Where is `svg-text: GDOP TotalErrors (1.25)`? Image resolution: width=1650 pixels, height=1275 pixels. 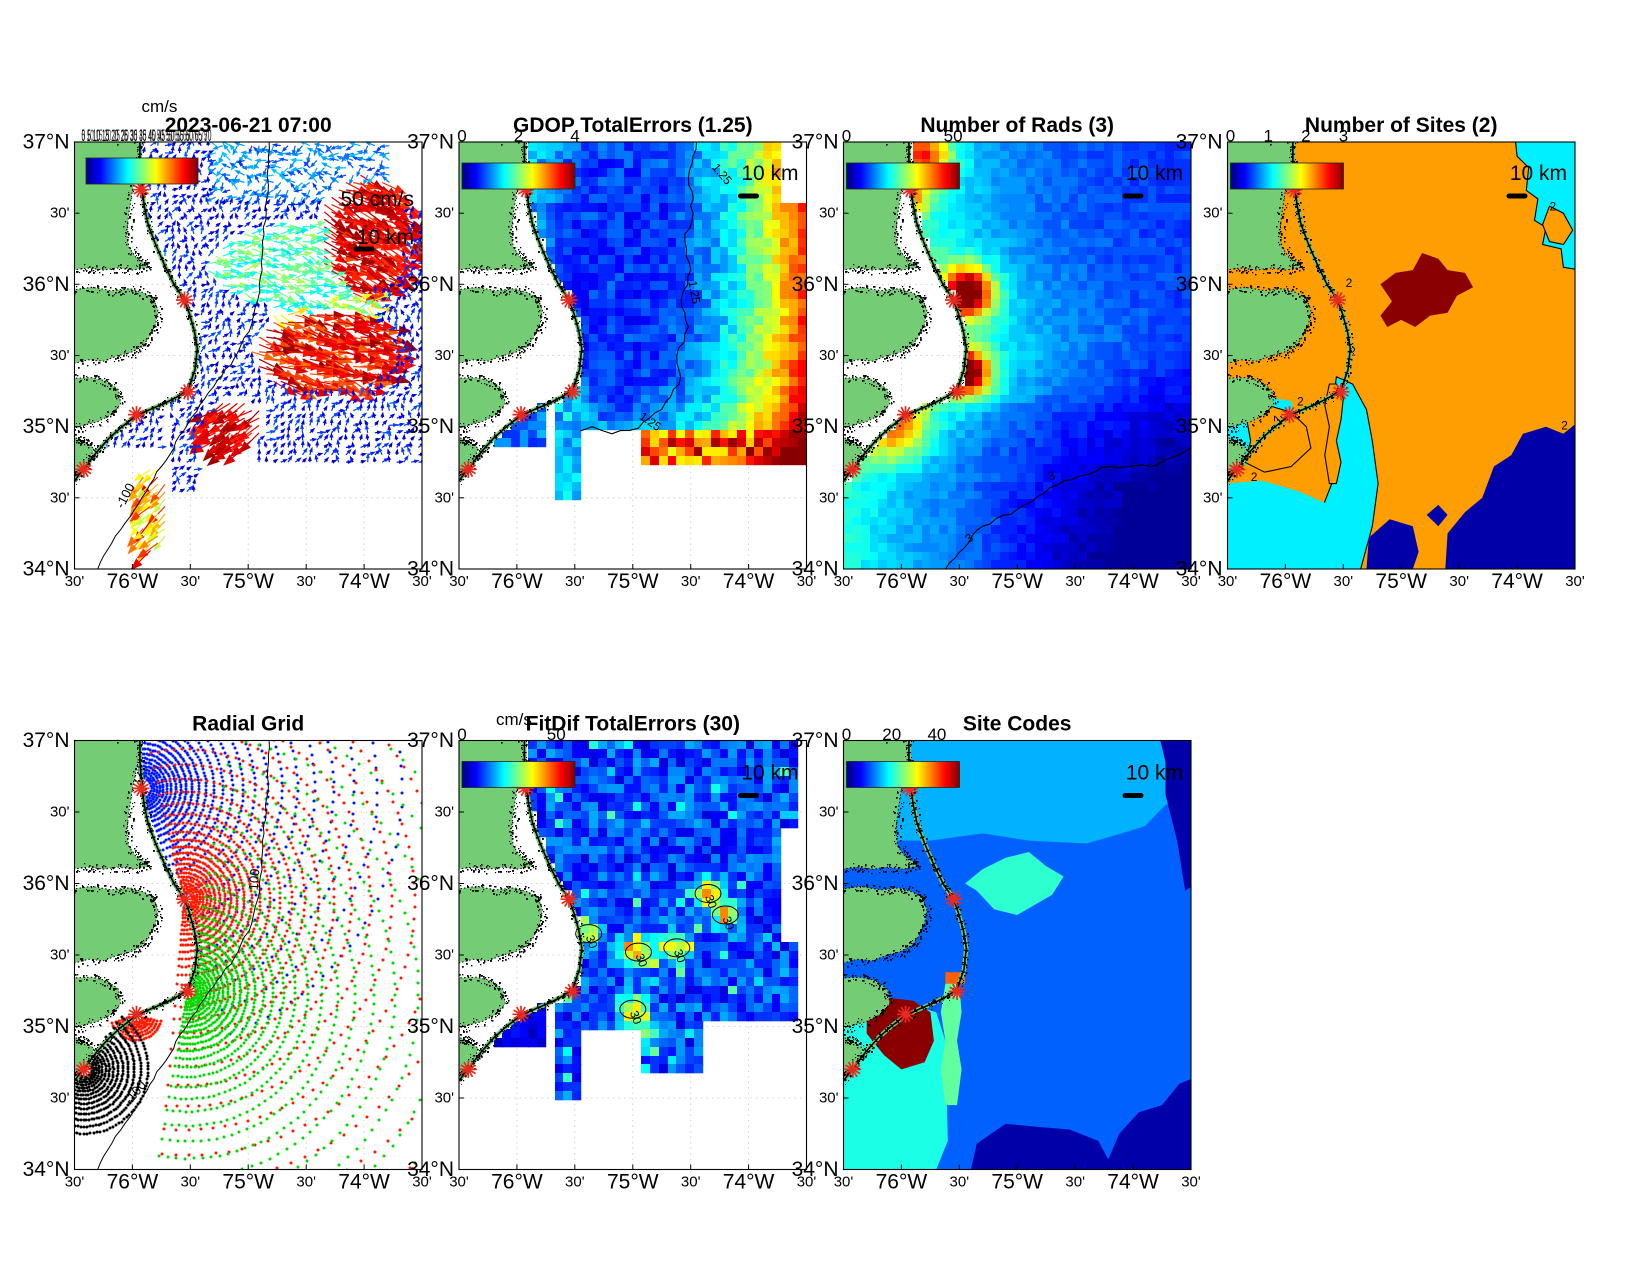 svg-text: GDOP TotalErrors (1.25) is located at coordinates (633, 125).